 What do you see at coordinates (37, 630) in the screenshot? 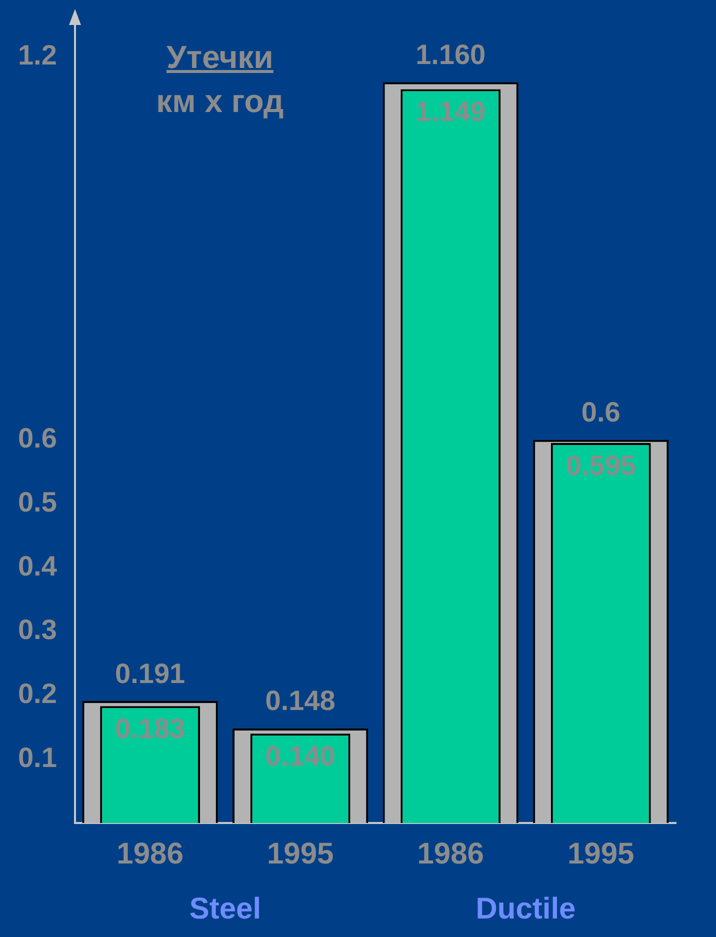
I see `y-tick-label: 0.3` at bounding box center [37, 630].